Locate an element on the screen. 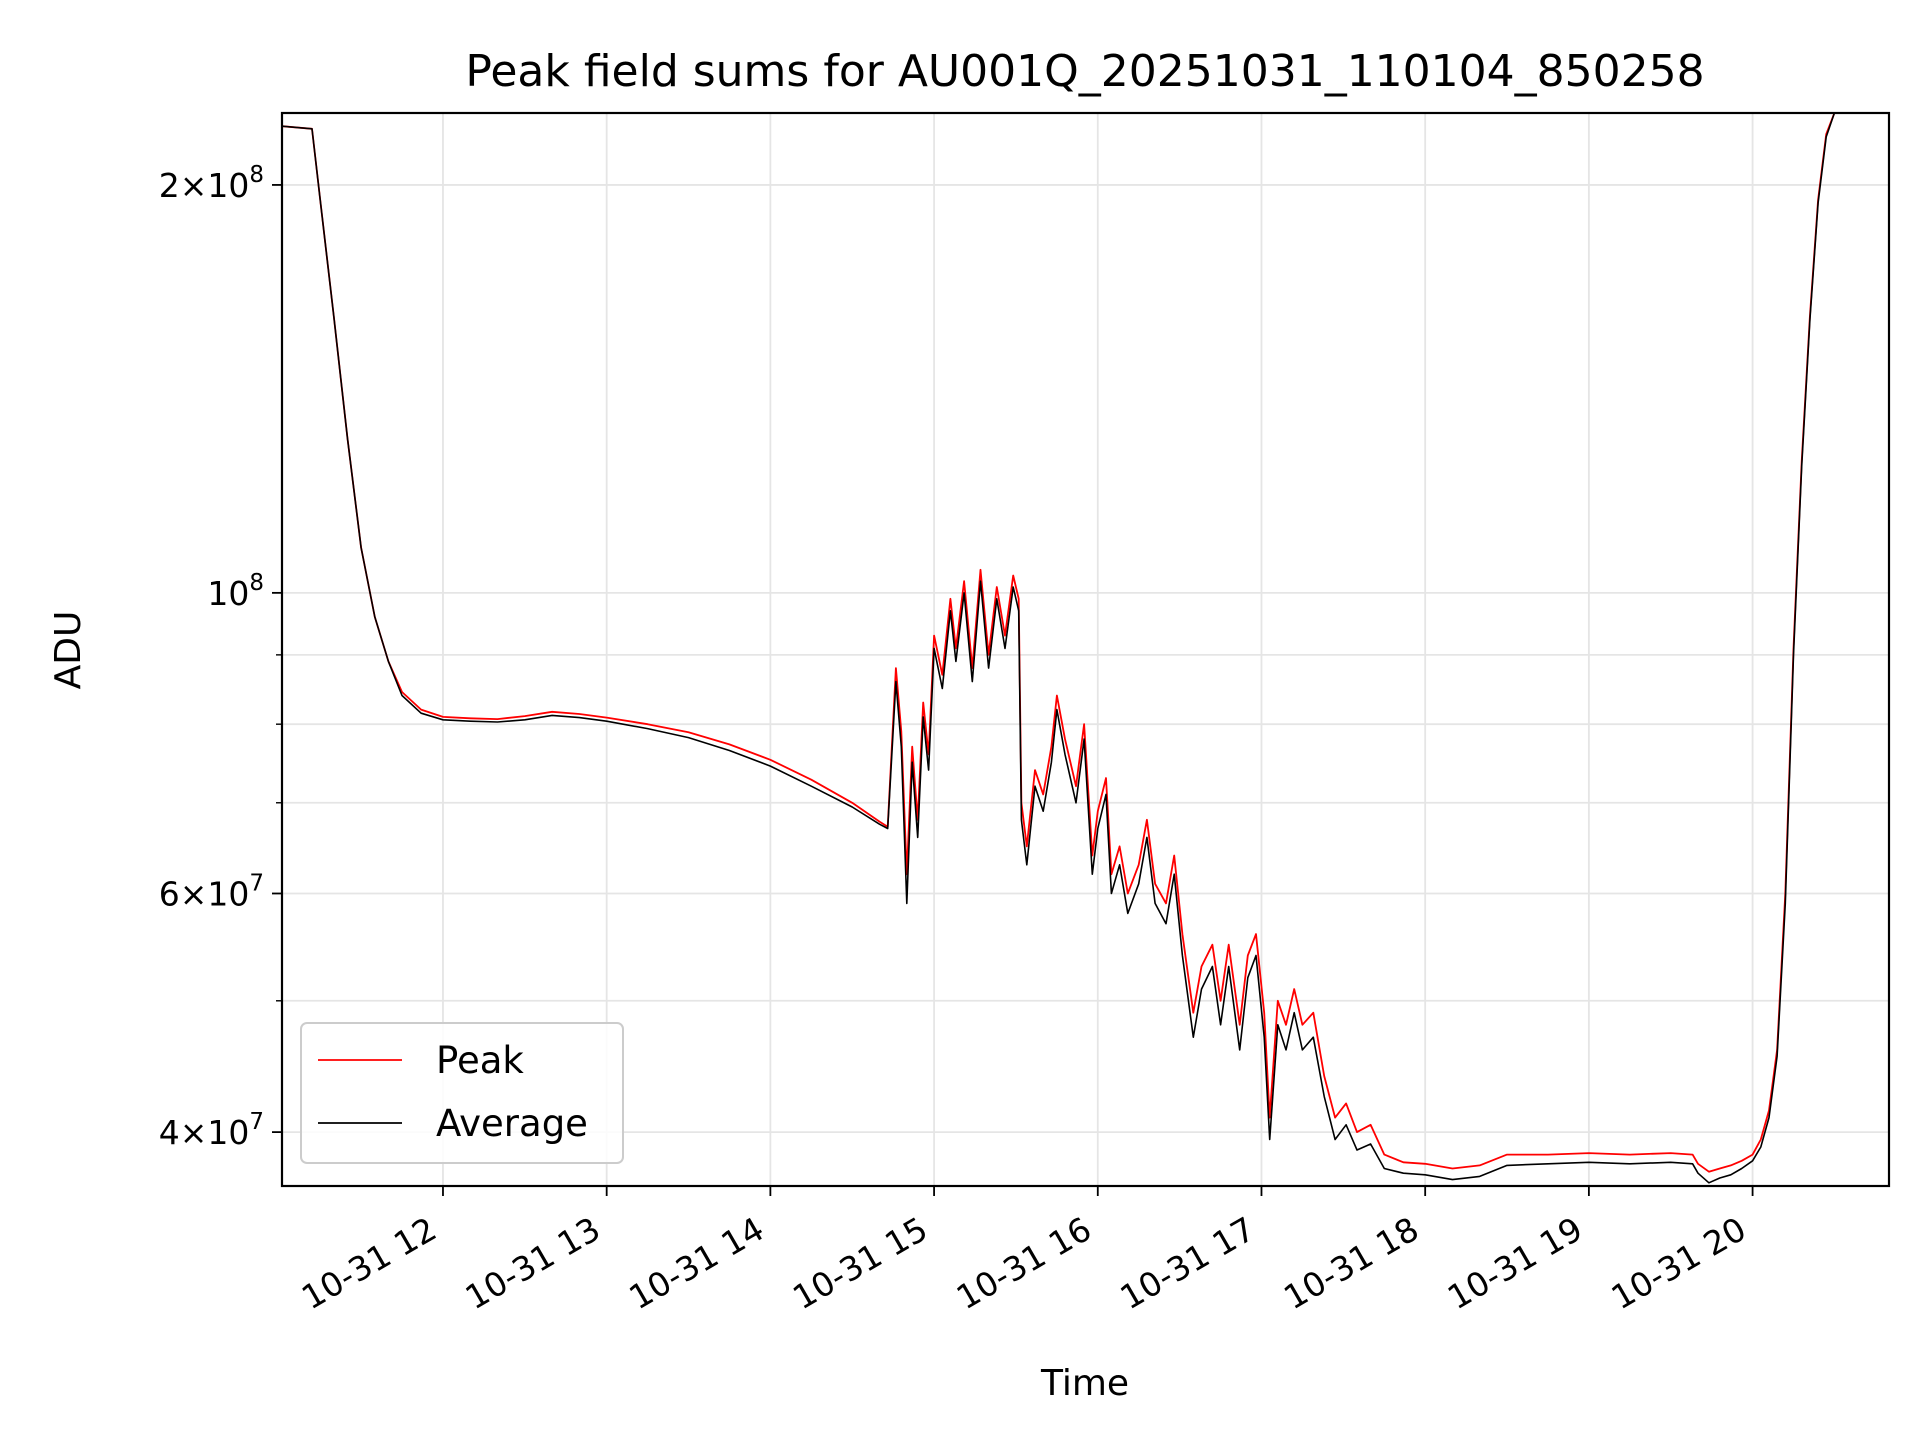 This screenshot has width=1920, height=1440. y-axis-label: ADU is located at coordinates (68, 650).